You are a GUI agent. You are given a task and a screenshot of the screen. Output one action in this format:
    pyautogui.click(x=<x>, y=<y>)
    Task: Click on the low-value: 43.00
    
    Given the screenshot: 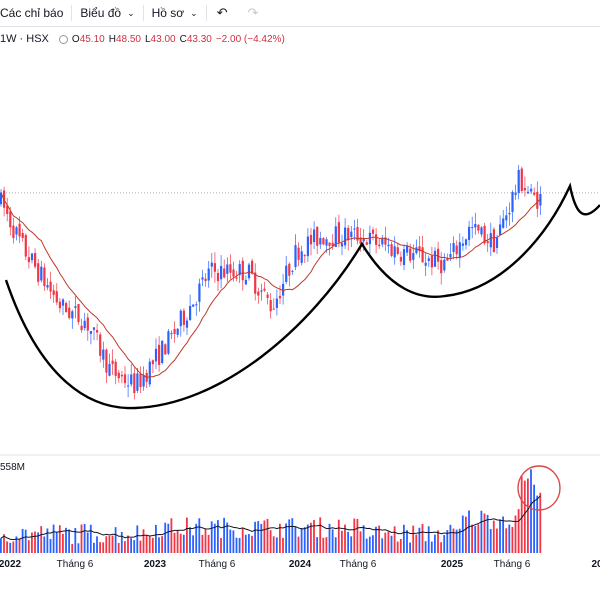 What is the action you would take?
    pyautogui.click(x=163, y=39)
    